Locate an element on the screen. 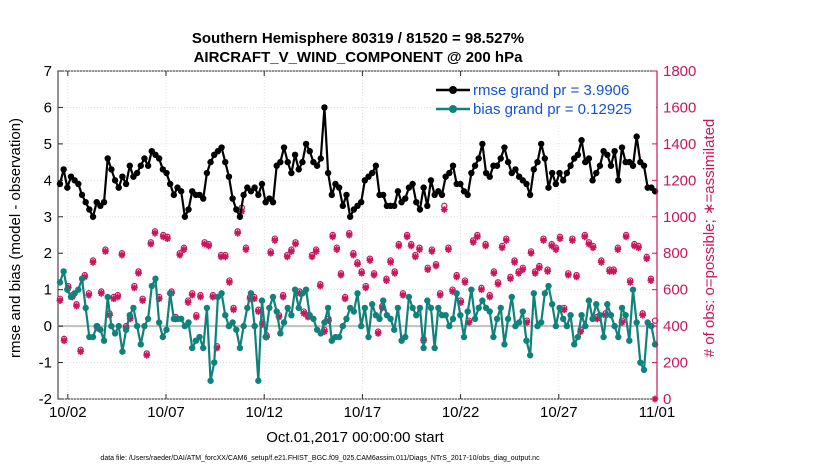  right-tick-label: 0 is located at coordinates (667, 399).